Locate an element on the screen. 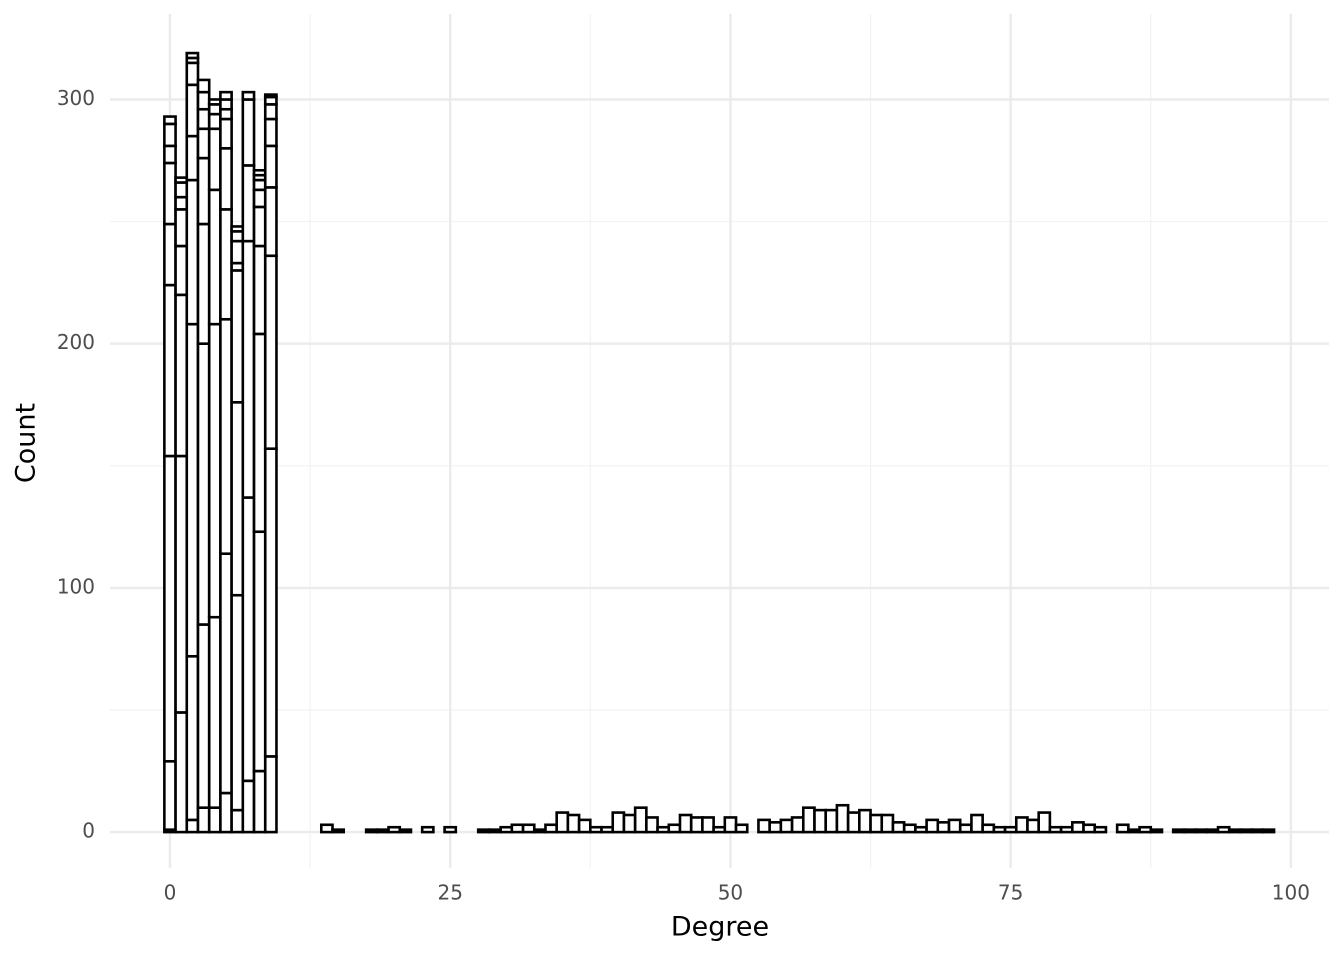  x-tick-label: 0 is located at coordinates (170, 893).